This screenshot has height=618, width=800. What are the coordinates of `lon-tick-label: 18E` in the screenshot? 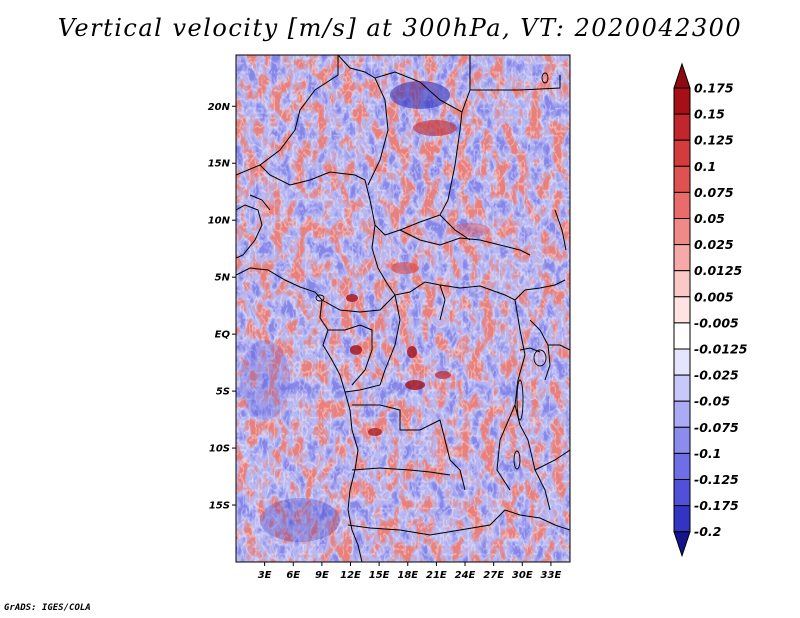 It's located at (407, 575).